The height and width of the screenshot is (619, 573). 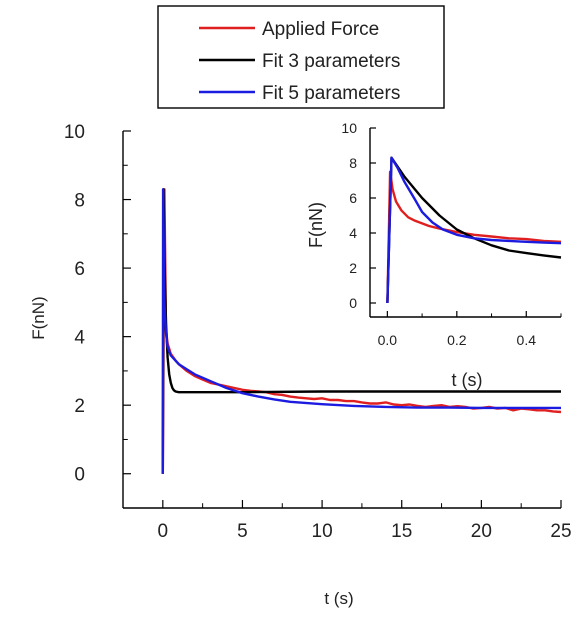 What do you see at coordinates (353, 233) in the screenshot?
I see `inset-plot-y-tick-label: 4` at bounding box center [353, 233].